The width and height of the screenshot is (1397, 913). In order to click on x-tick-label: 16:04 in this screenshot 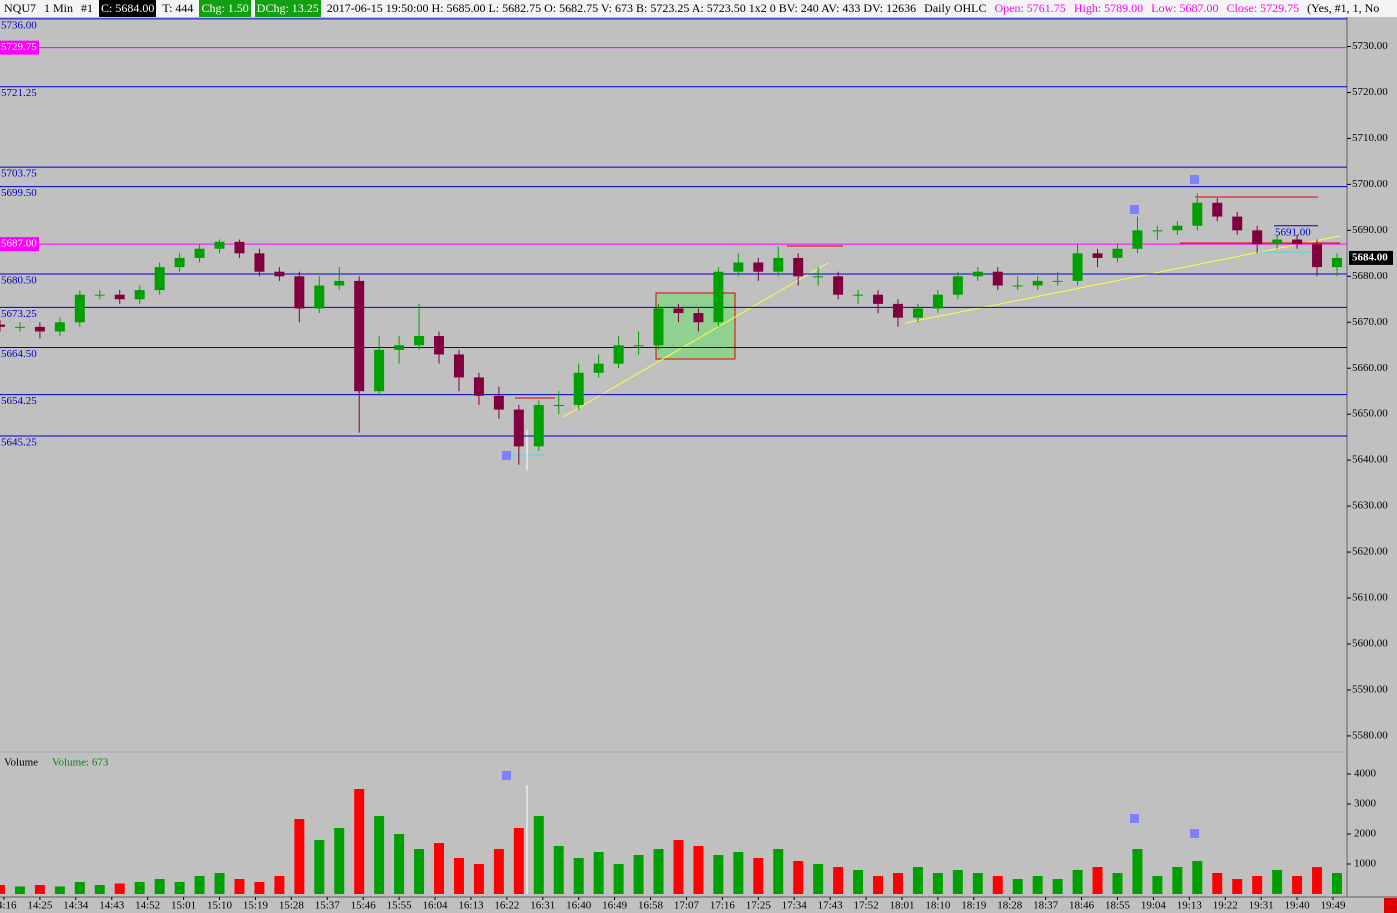, I will do `click(435, 906)`.